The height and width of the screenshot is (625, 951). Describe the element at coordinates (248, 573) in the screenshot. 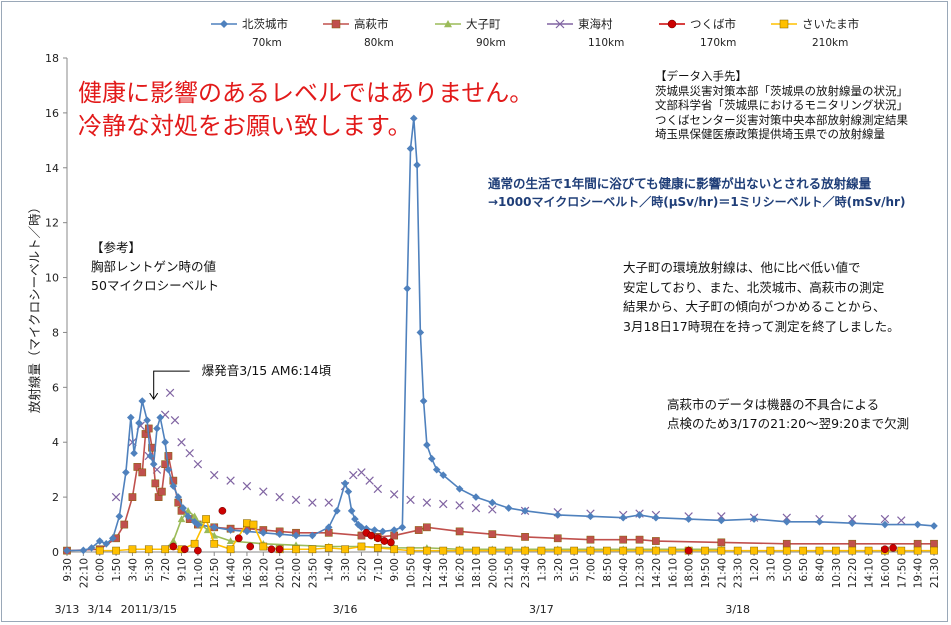

I see `x-tick-label: 16:30` at that location.